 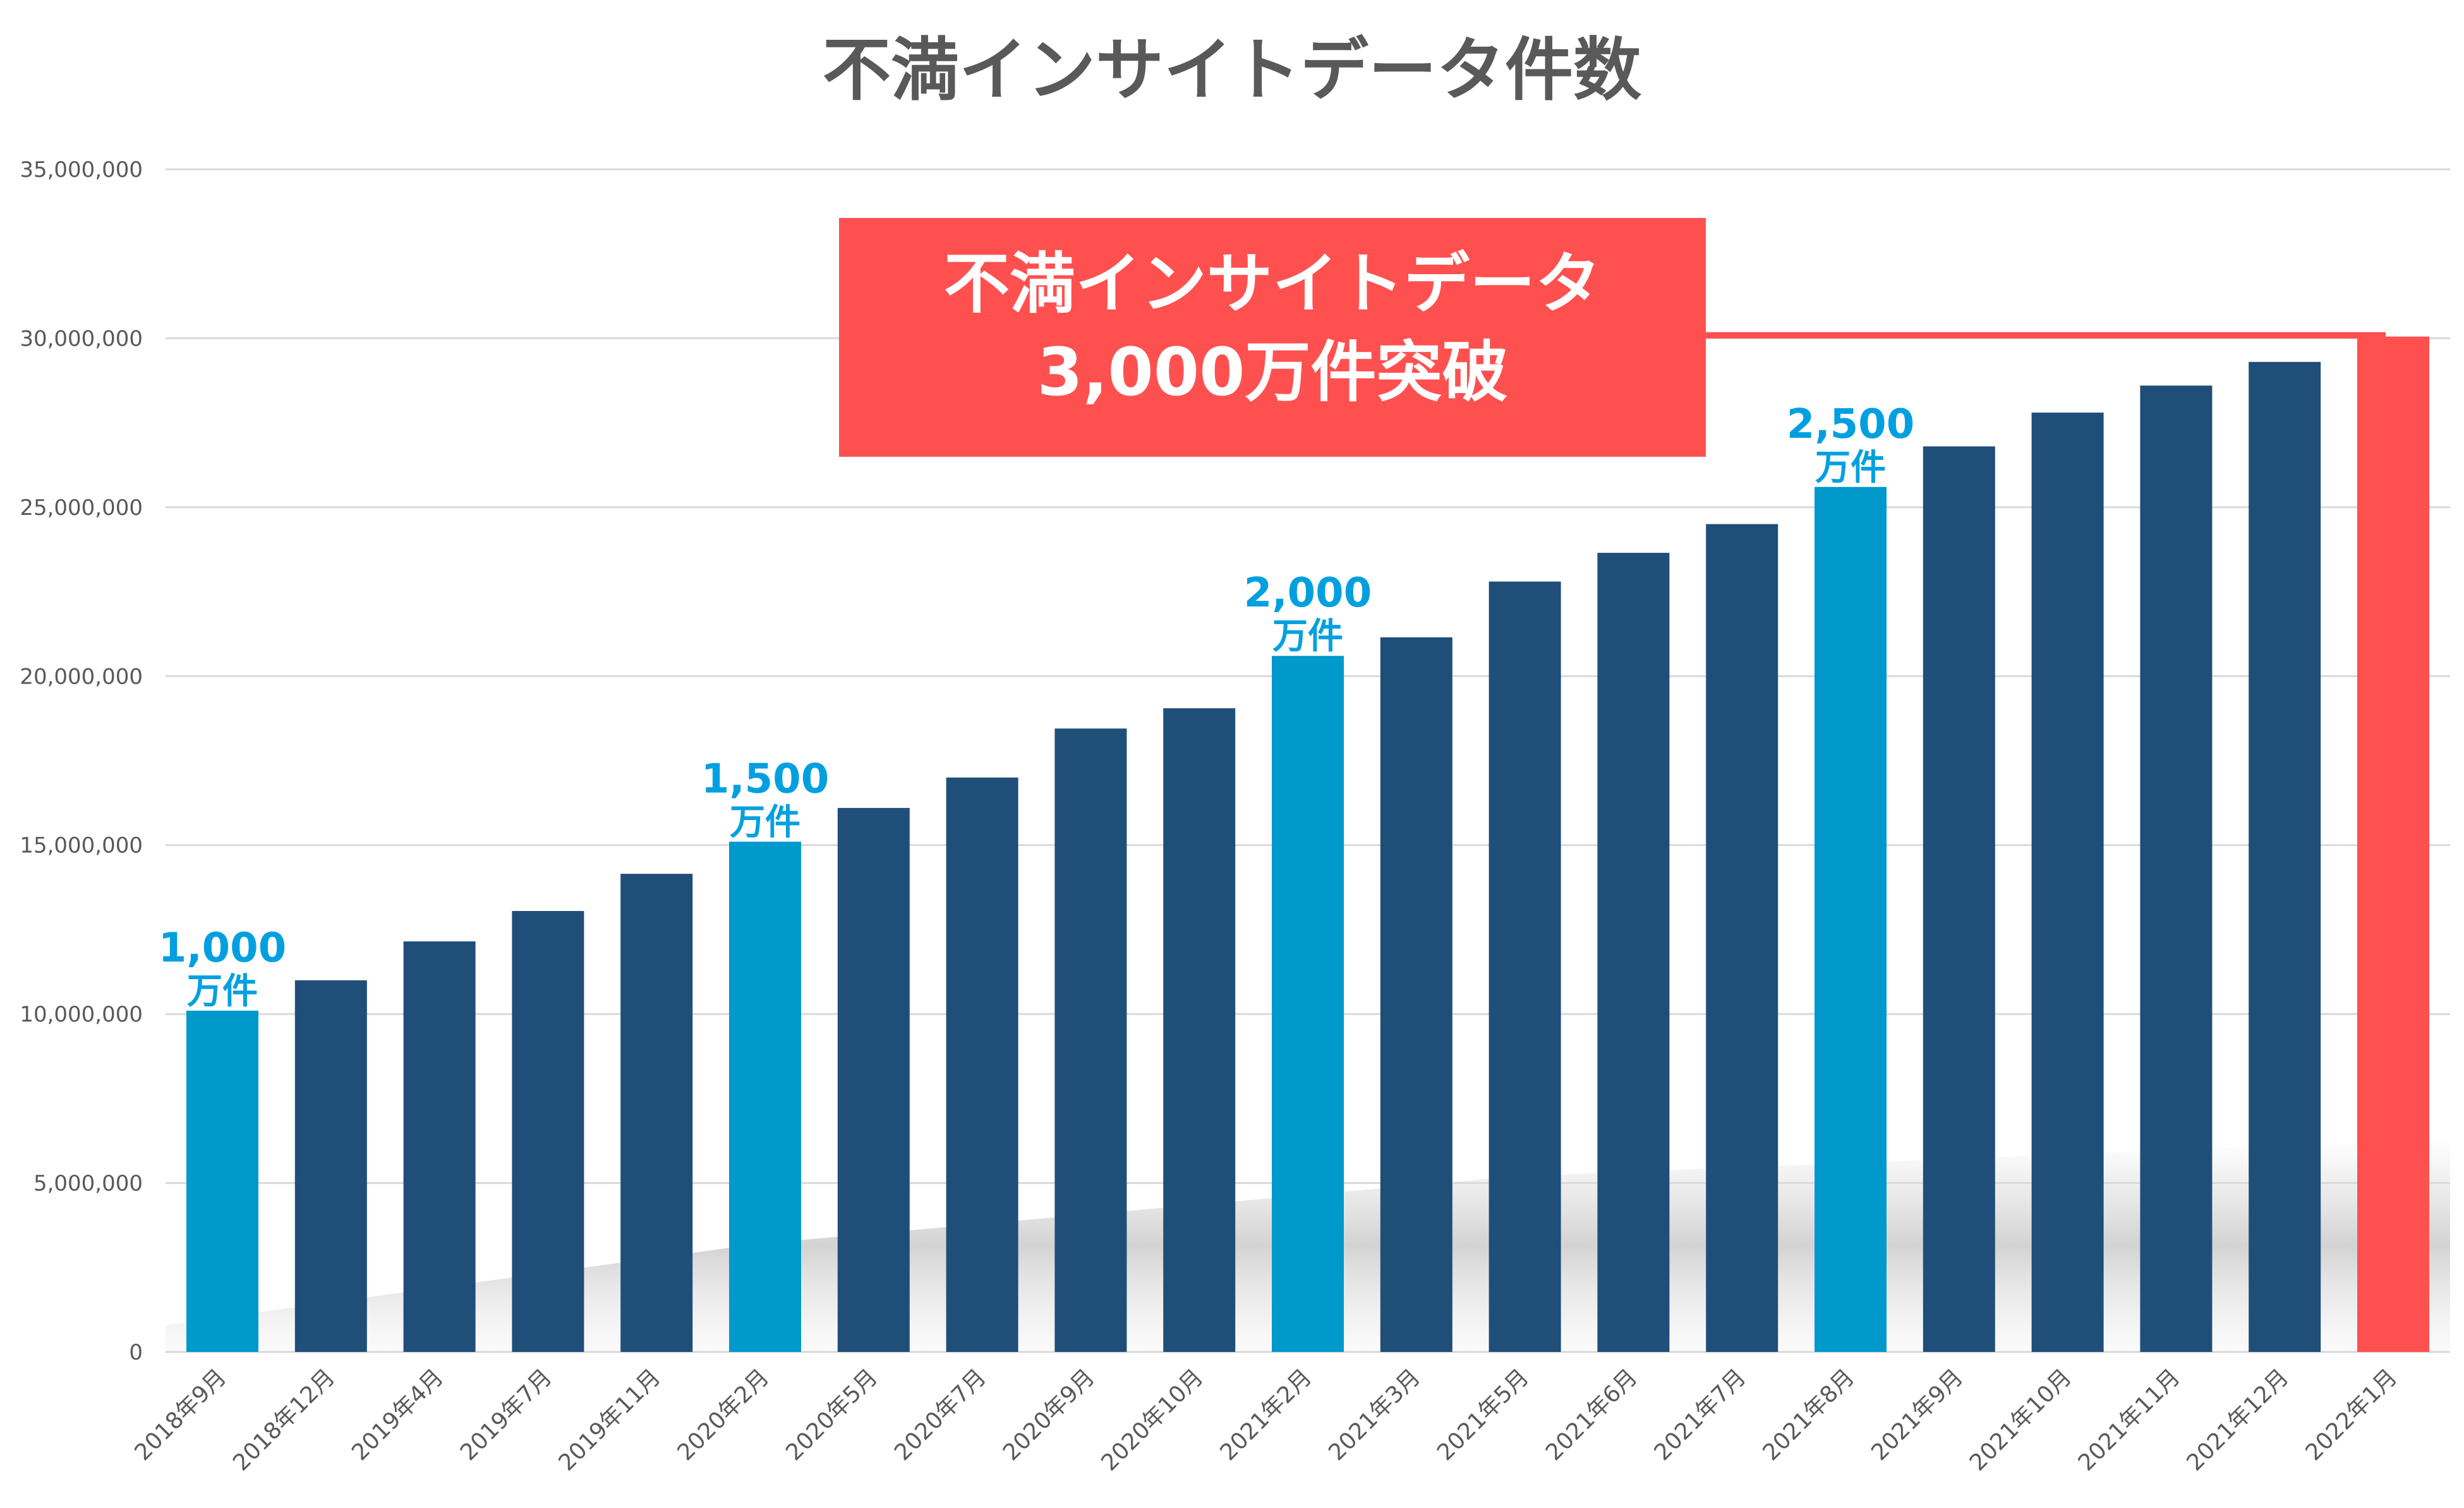 What do you see at coordinates (1266, 1415) in the screenshot?
I see `x-tick-label: 2021年2月` at bounding box center [1266, 1415].